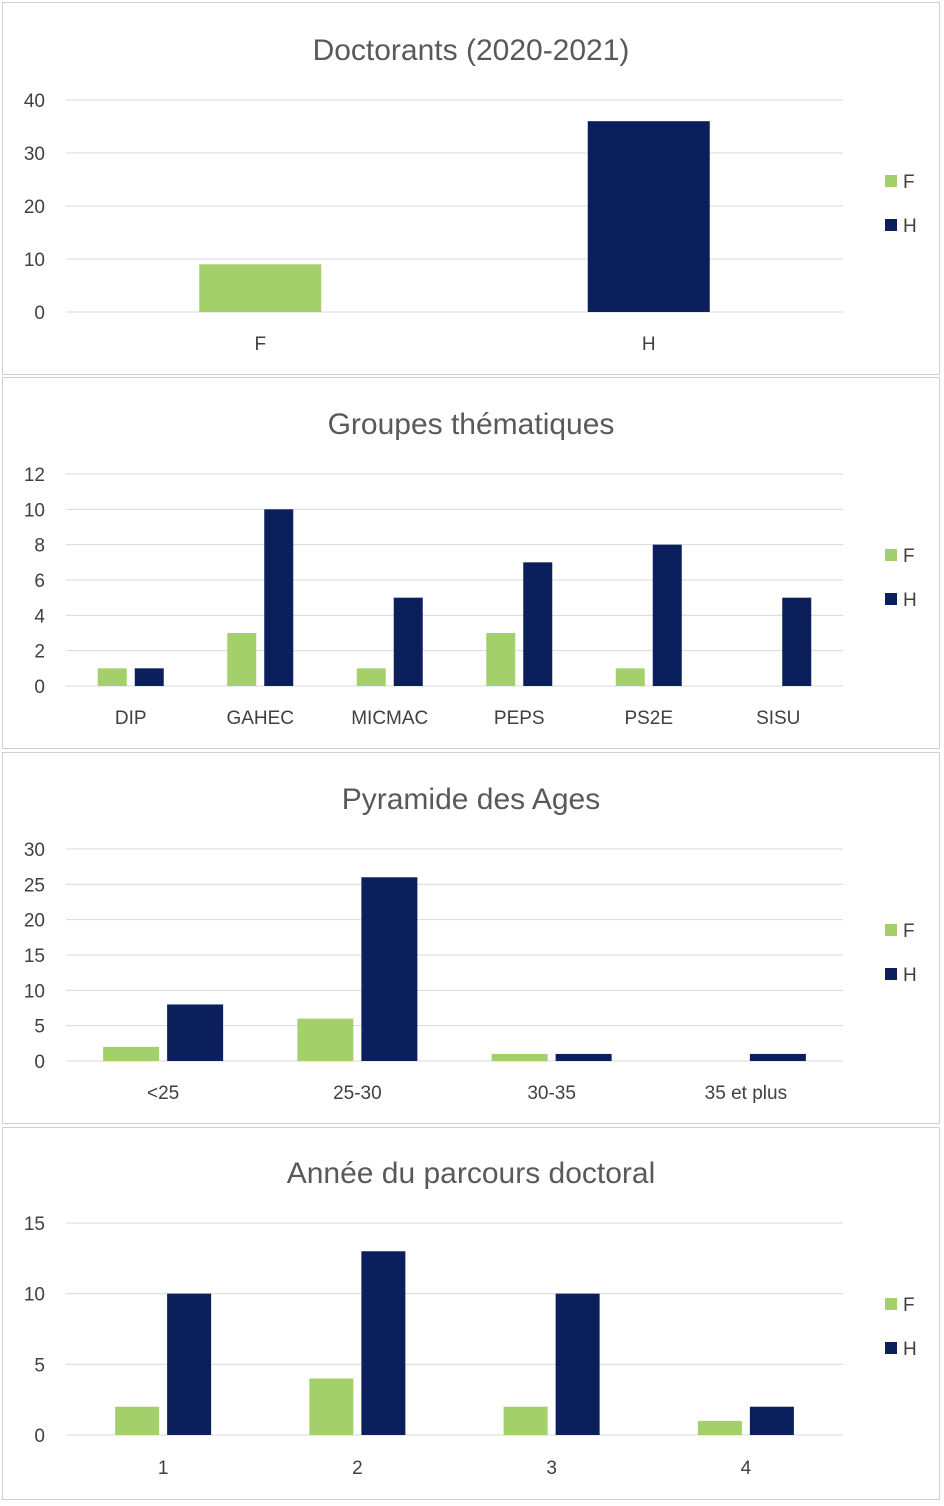 The image size is (944, 1506). Describe the element at coordinates (471, 799) in the screenshot. I see `chart-title: Pyramide des Ages` at that location.